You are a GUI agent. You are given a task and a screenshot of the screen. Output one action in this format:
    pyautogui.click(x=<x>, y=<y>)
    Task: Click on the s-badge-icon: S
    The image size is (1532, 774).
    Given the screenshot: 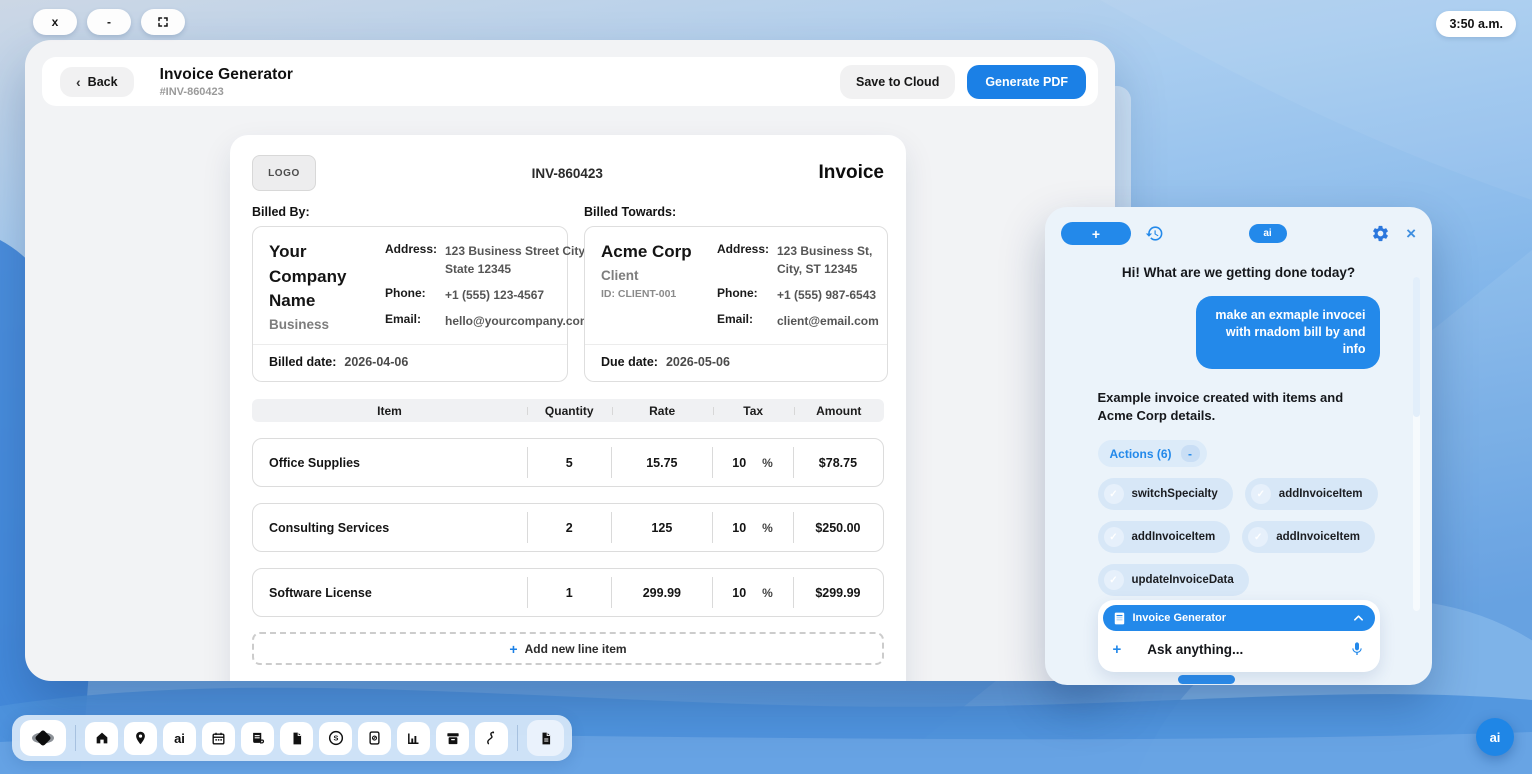 What is the action you would take?
    pyautogui.click(x=335, y=738)
    